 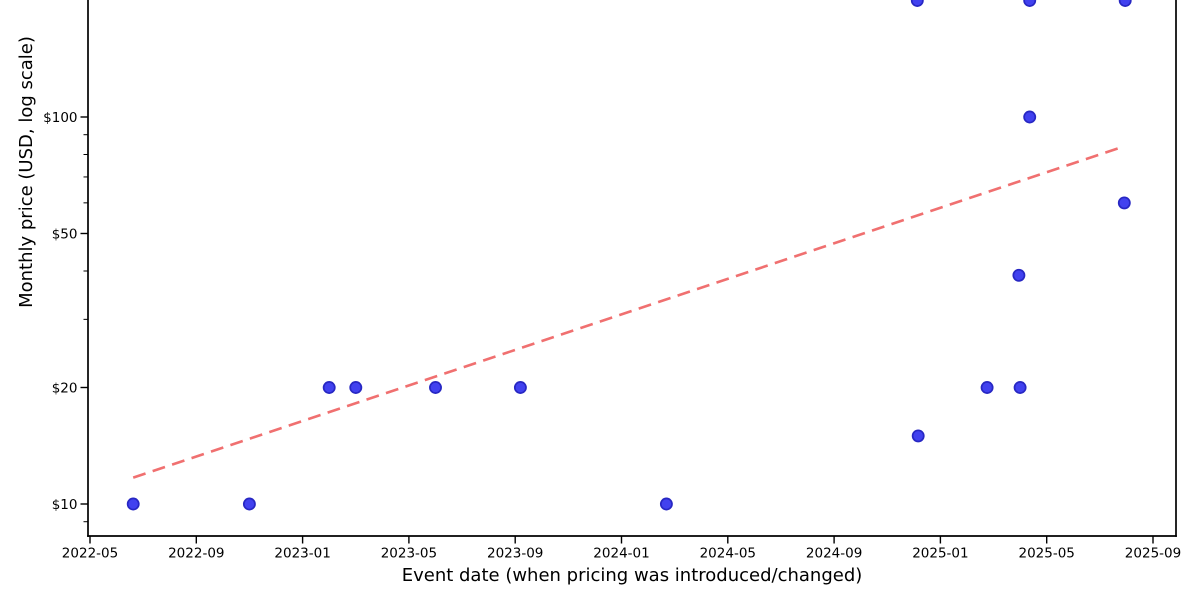 What do you see at coordinates (515, 554) in the screenshot?
I see `x-tick-label: 2023-09` at bounding box center [515, 554].